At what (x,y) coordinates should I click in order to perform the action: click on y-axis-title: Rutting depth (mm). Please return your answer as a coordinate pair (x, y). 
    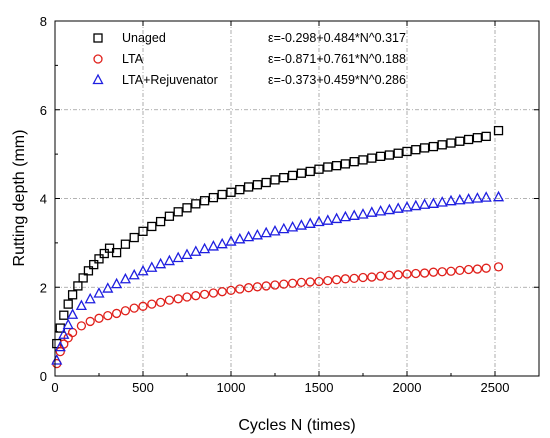
    Looking at the image, I should click on (19, 198).